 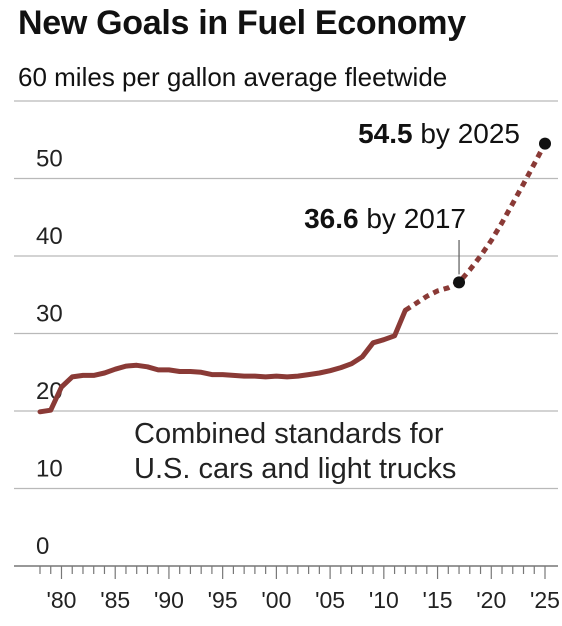 What do you see at coordinates (49, 469) in the screenshot?
I see `y-tick-label: 10` at bounding box center [49, 469].